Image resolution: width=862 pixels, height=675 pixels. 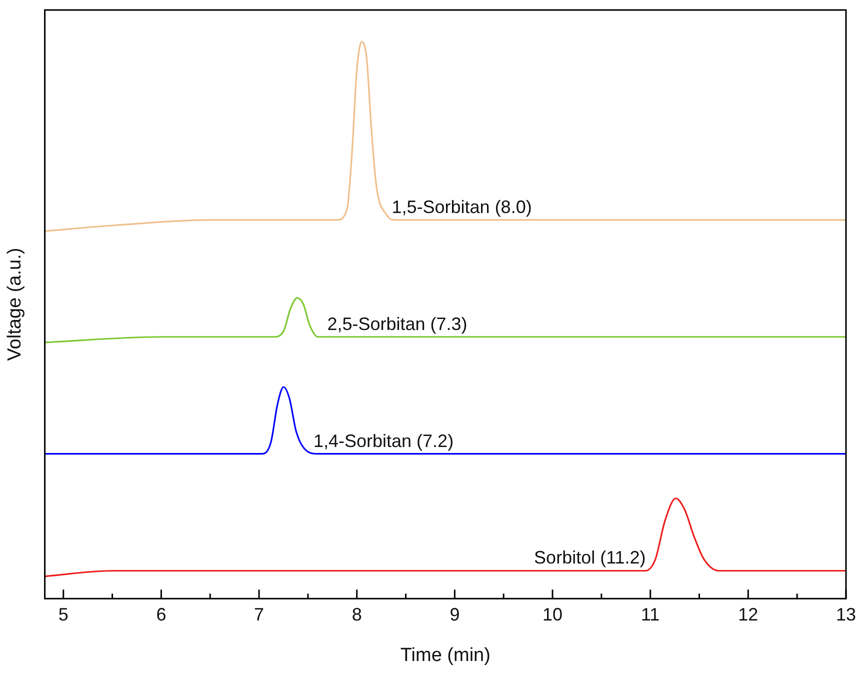 What do you see at coordinates (748, 614) in the screenshot?
I see `x-tick-label: 12` at bounding box center [748, 614].